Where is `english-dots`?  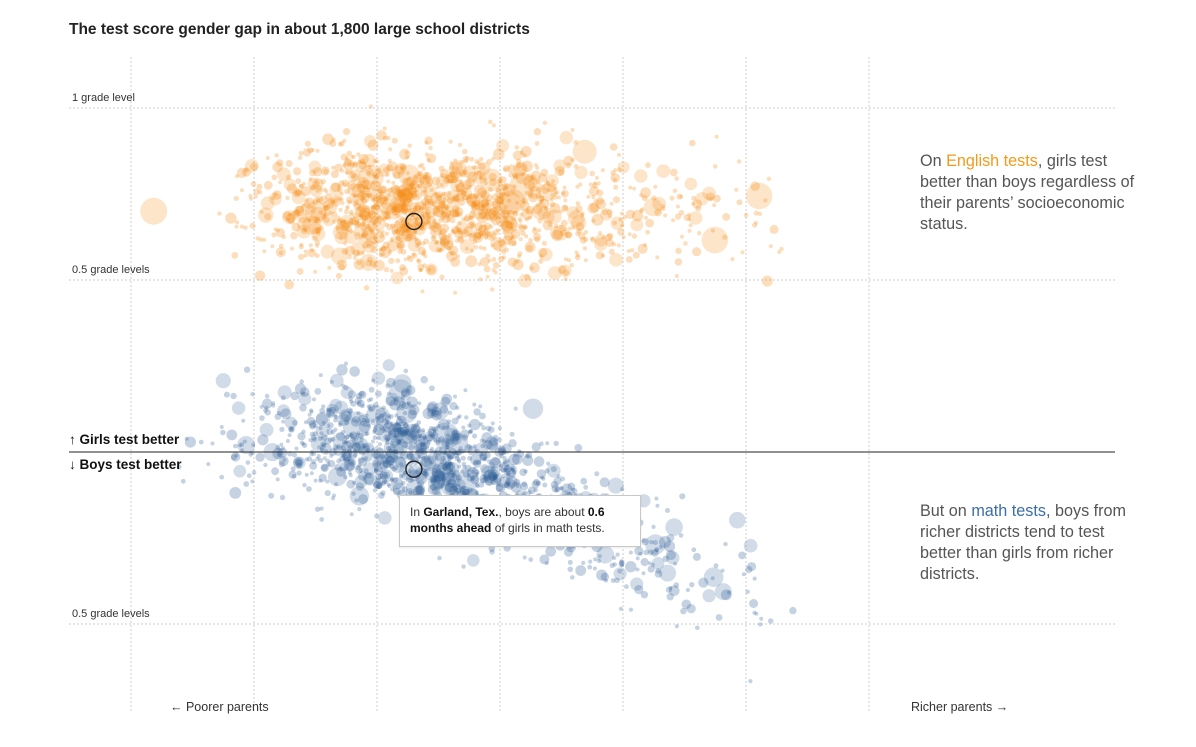
english-dots is located at coordinates (462, 199).